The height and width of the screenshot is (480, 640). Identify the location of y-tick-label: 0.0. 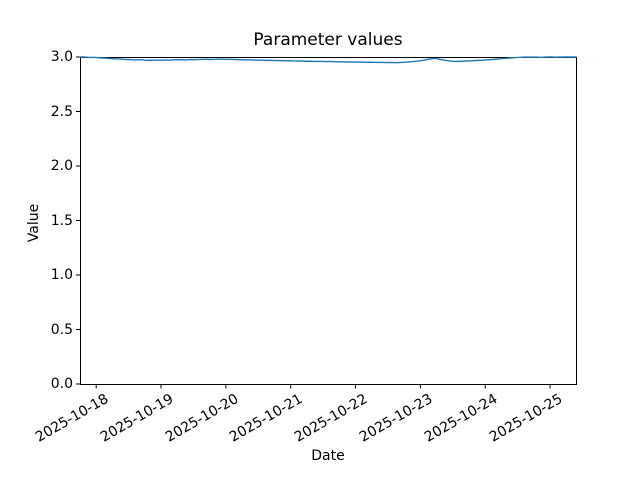
(61, 384).